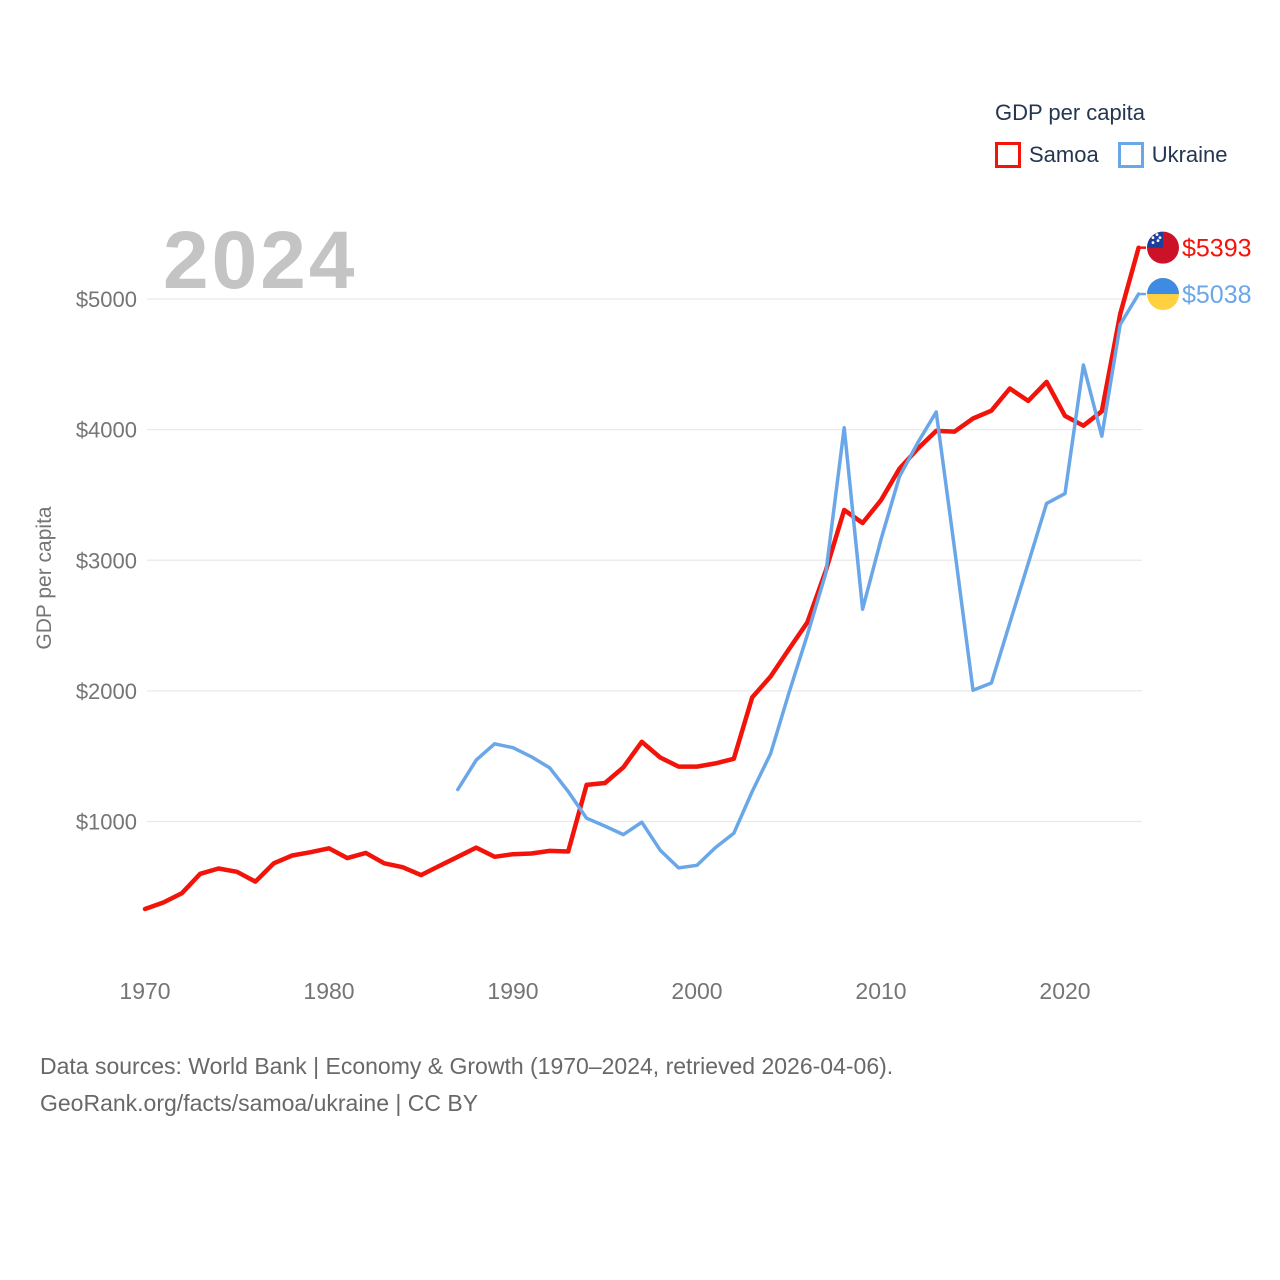 The image size is (1280, 1280). I want to click on legend-item-label: Samoa, so click(1064, 154).